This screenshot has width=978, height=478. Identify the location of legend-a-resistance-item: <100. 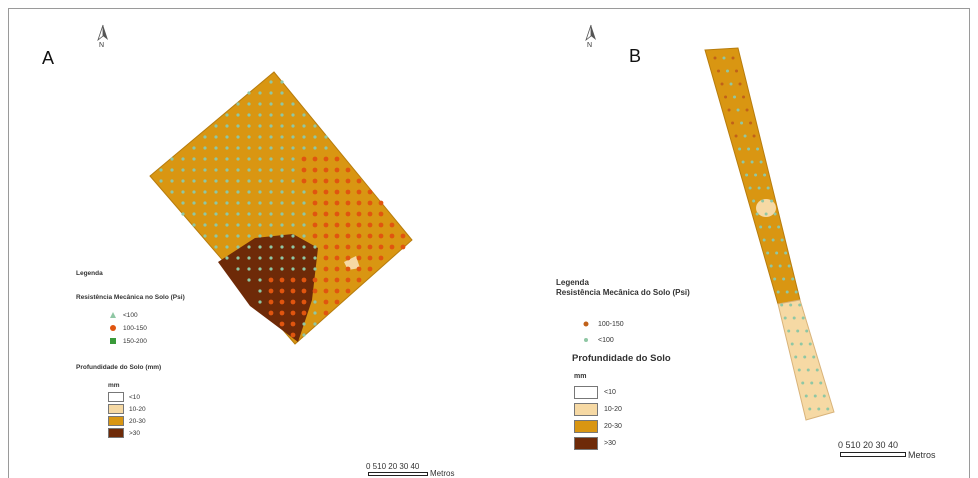
(123, 315).